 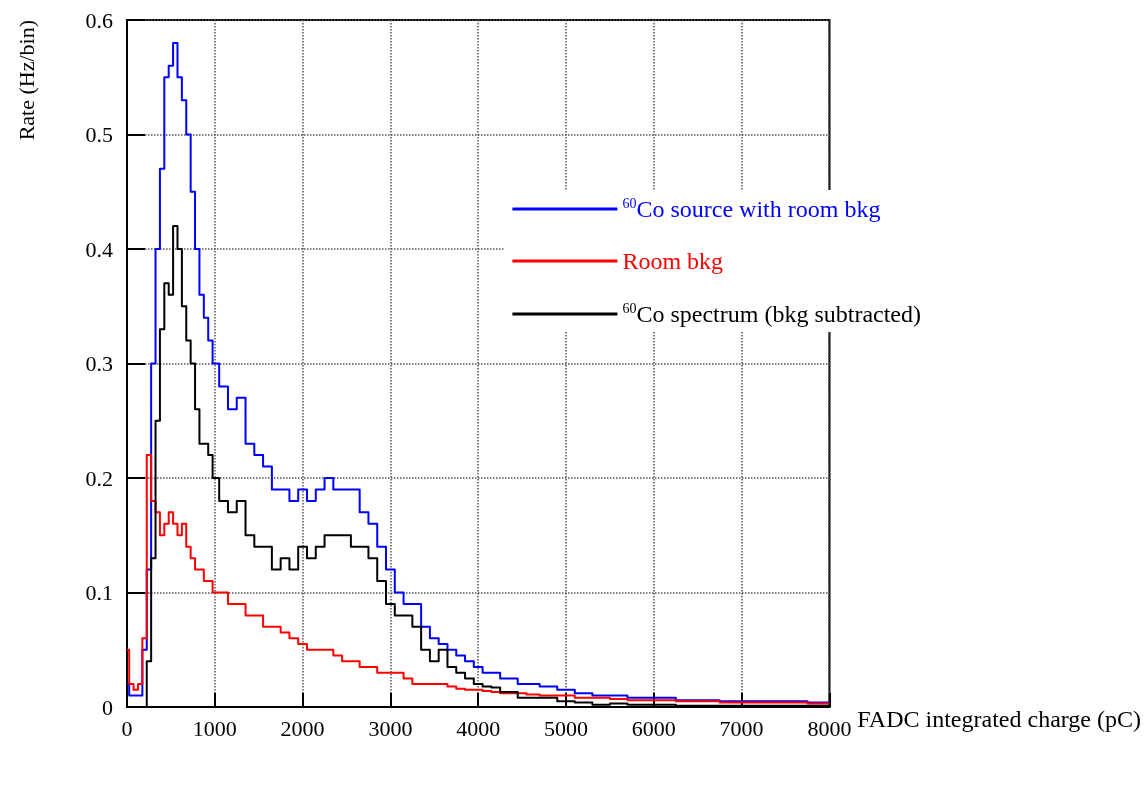 I want to click on x-tick-label: 2000, so click(x=302, y=728).